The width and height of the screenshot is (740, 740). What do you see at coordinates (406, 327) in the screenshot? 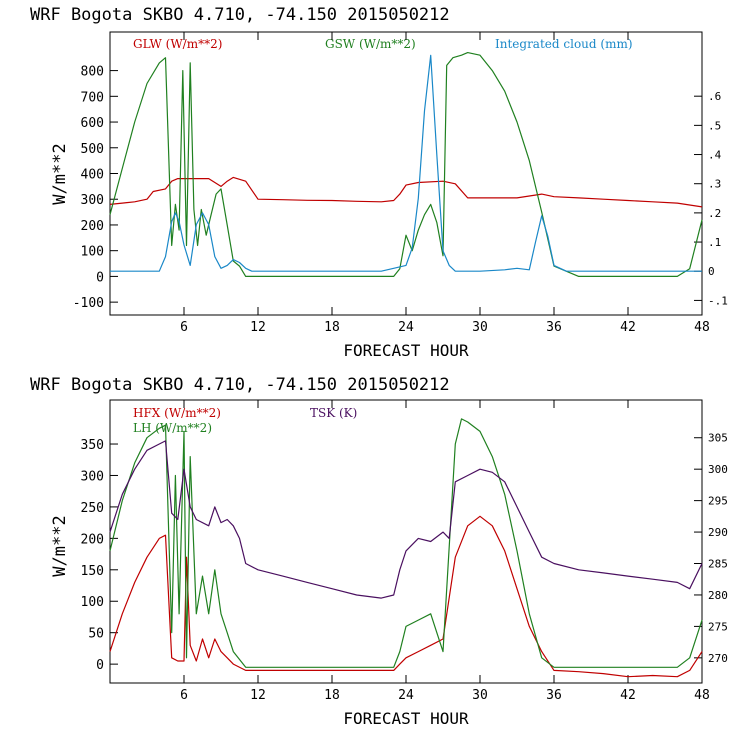
I see `panel1-x-tick-label: 24` at bounding box center [406, 327].